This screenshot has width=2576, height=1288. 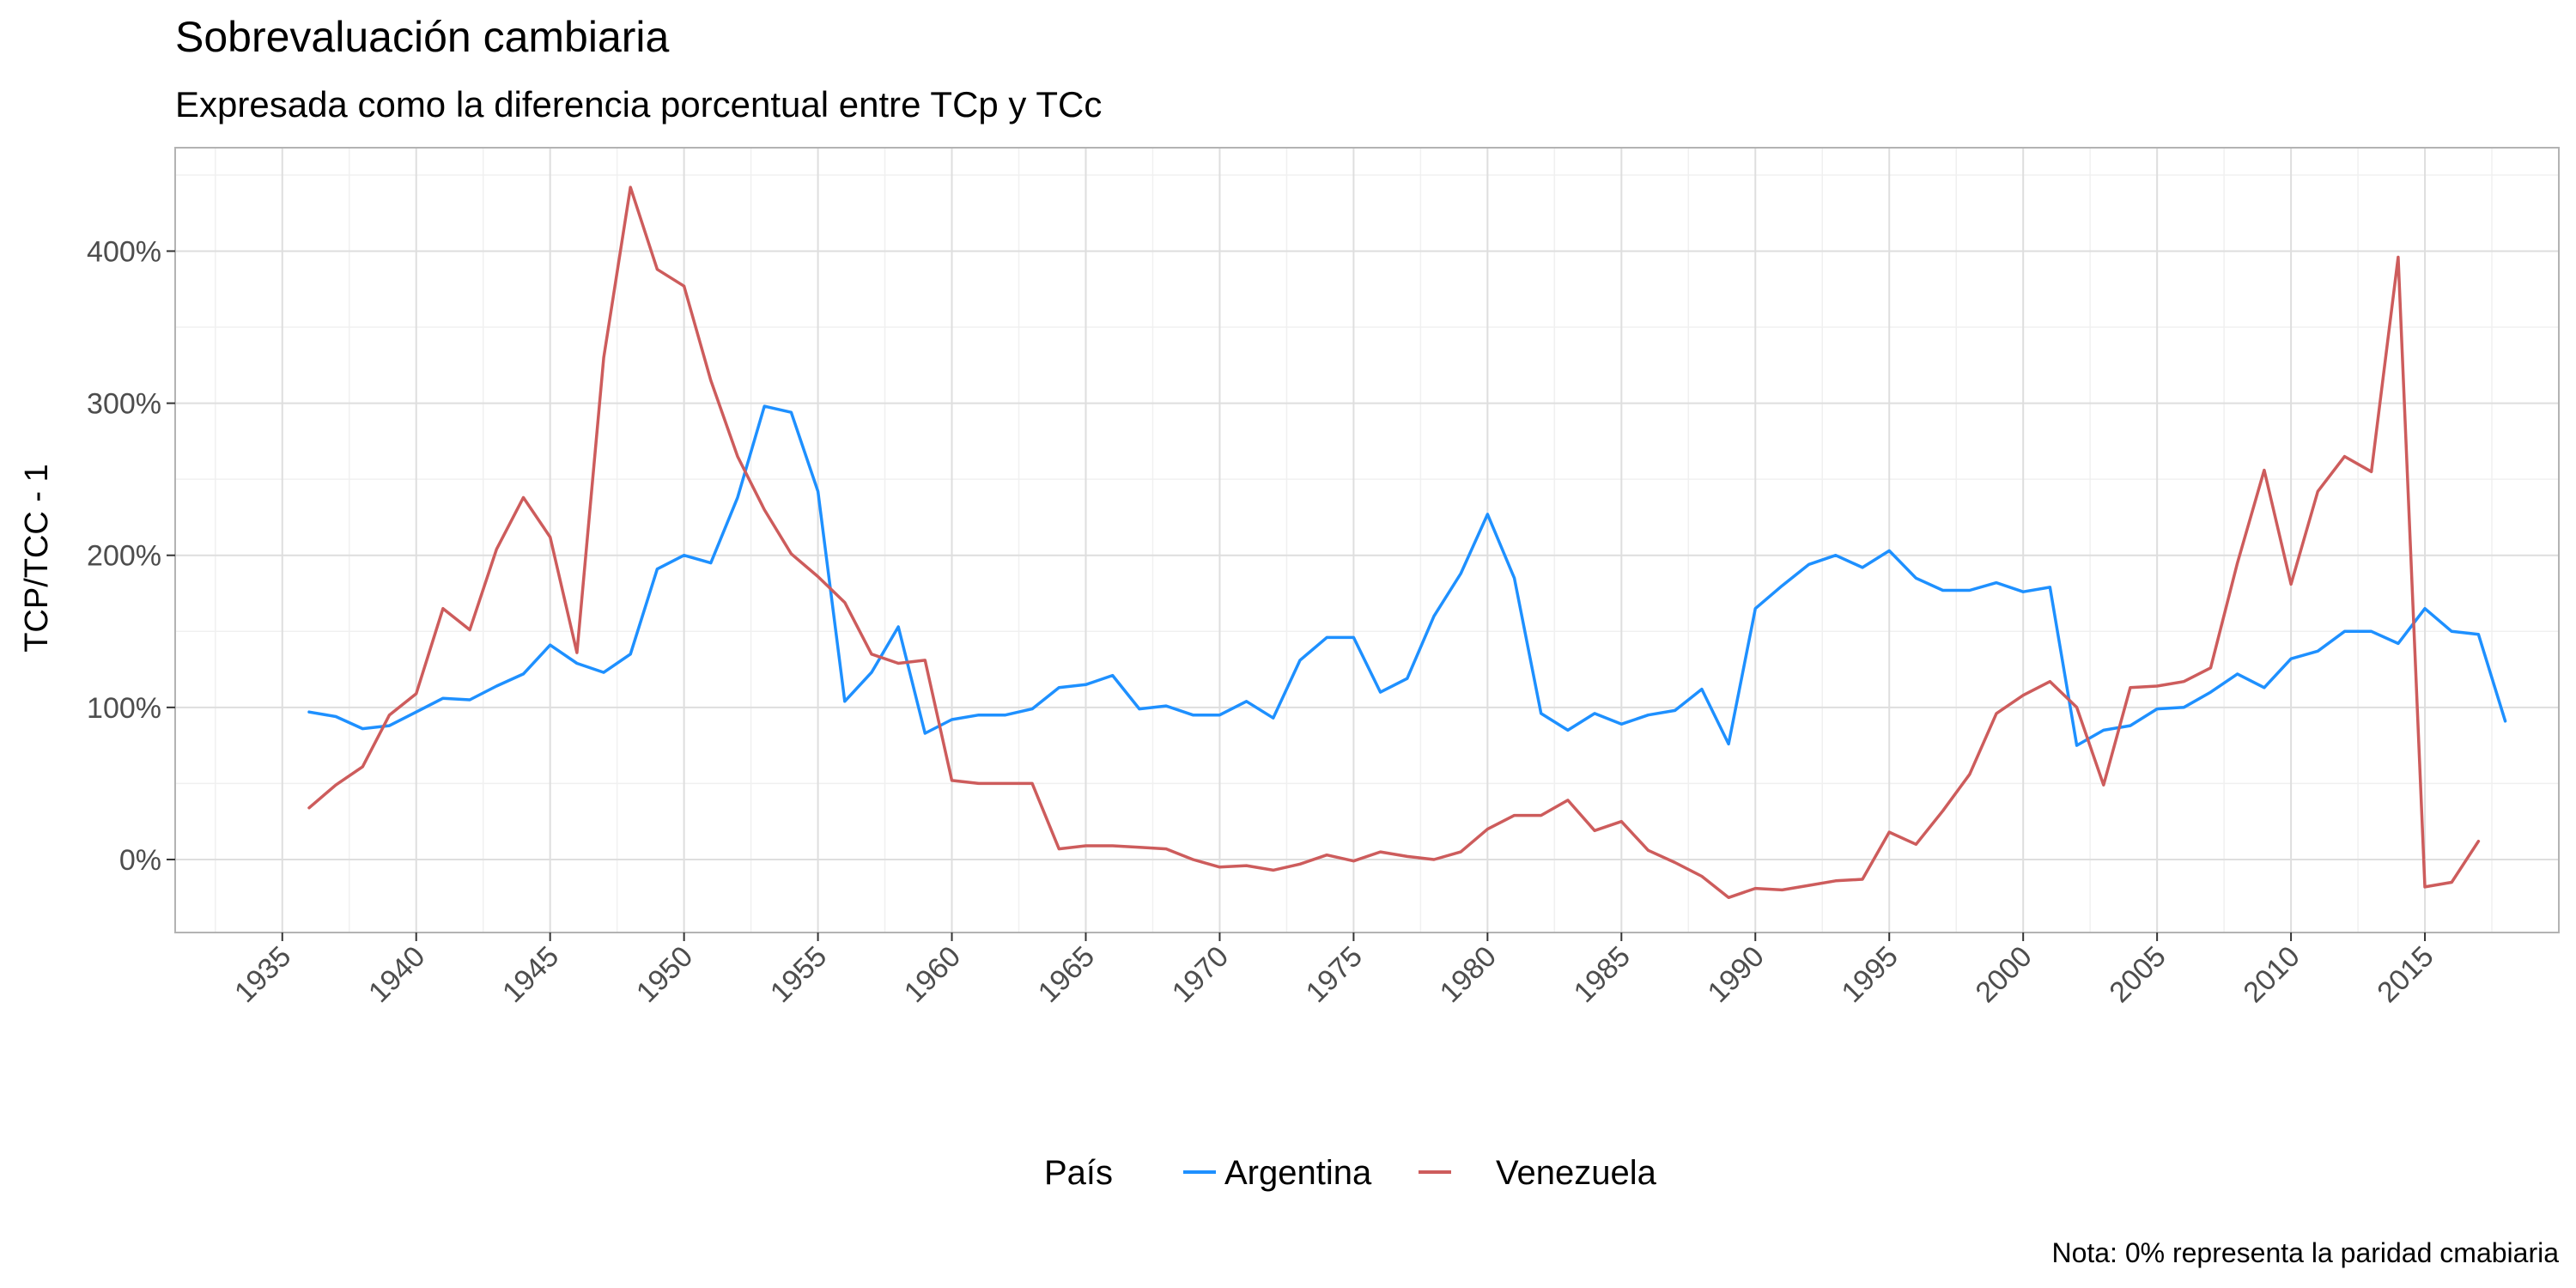 What do you see at coordinates (1298, 1173) in the screenshot?
I see `legend-label-argentina: Argentina` at bounding box center [1298, 1173].